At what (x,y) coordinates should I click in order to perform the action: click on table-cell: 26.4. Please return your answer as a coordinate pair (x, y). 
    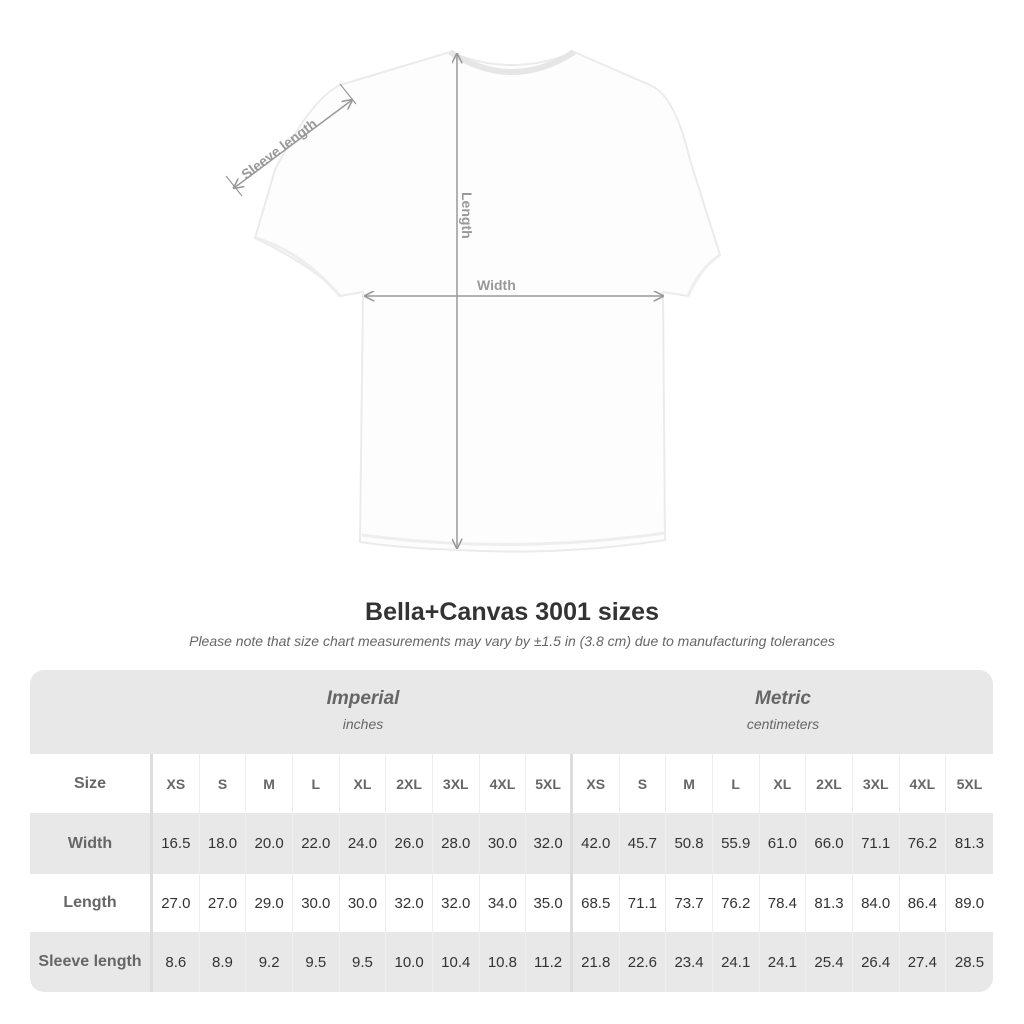
    Looking at the image, I should click on (876, 962).